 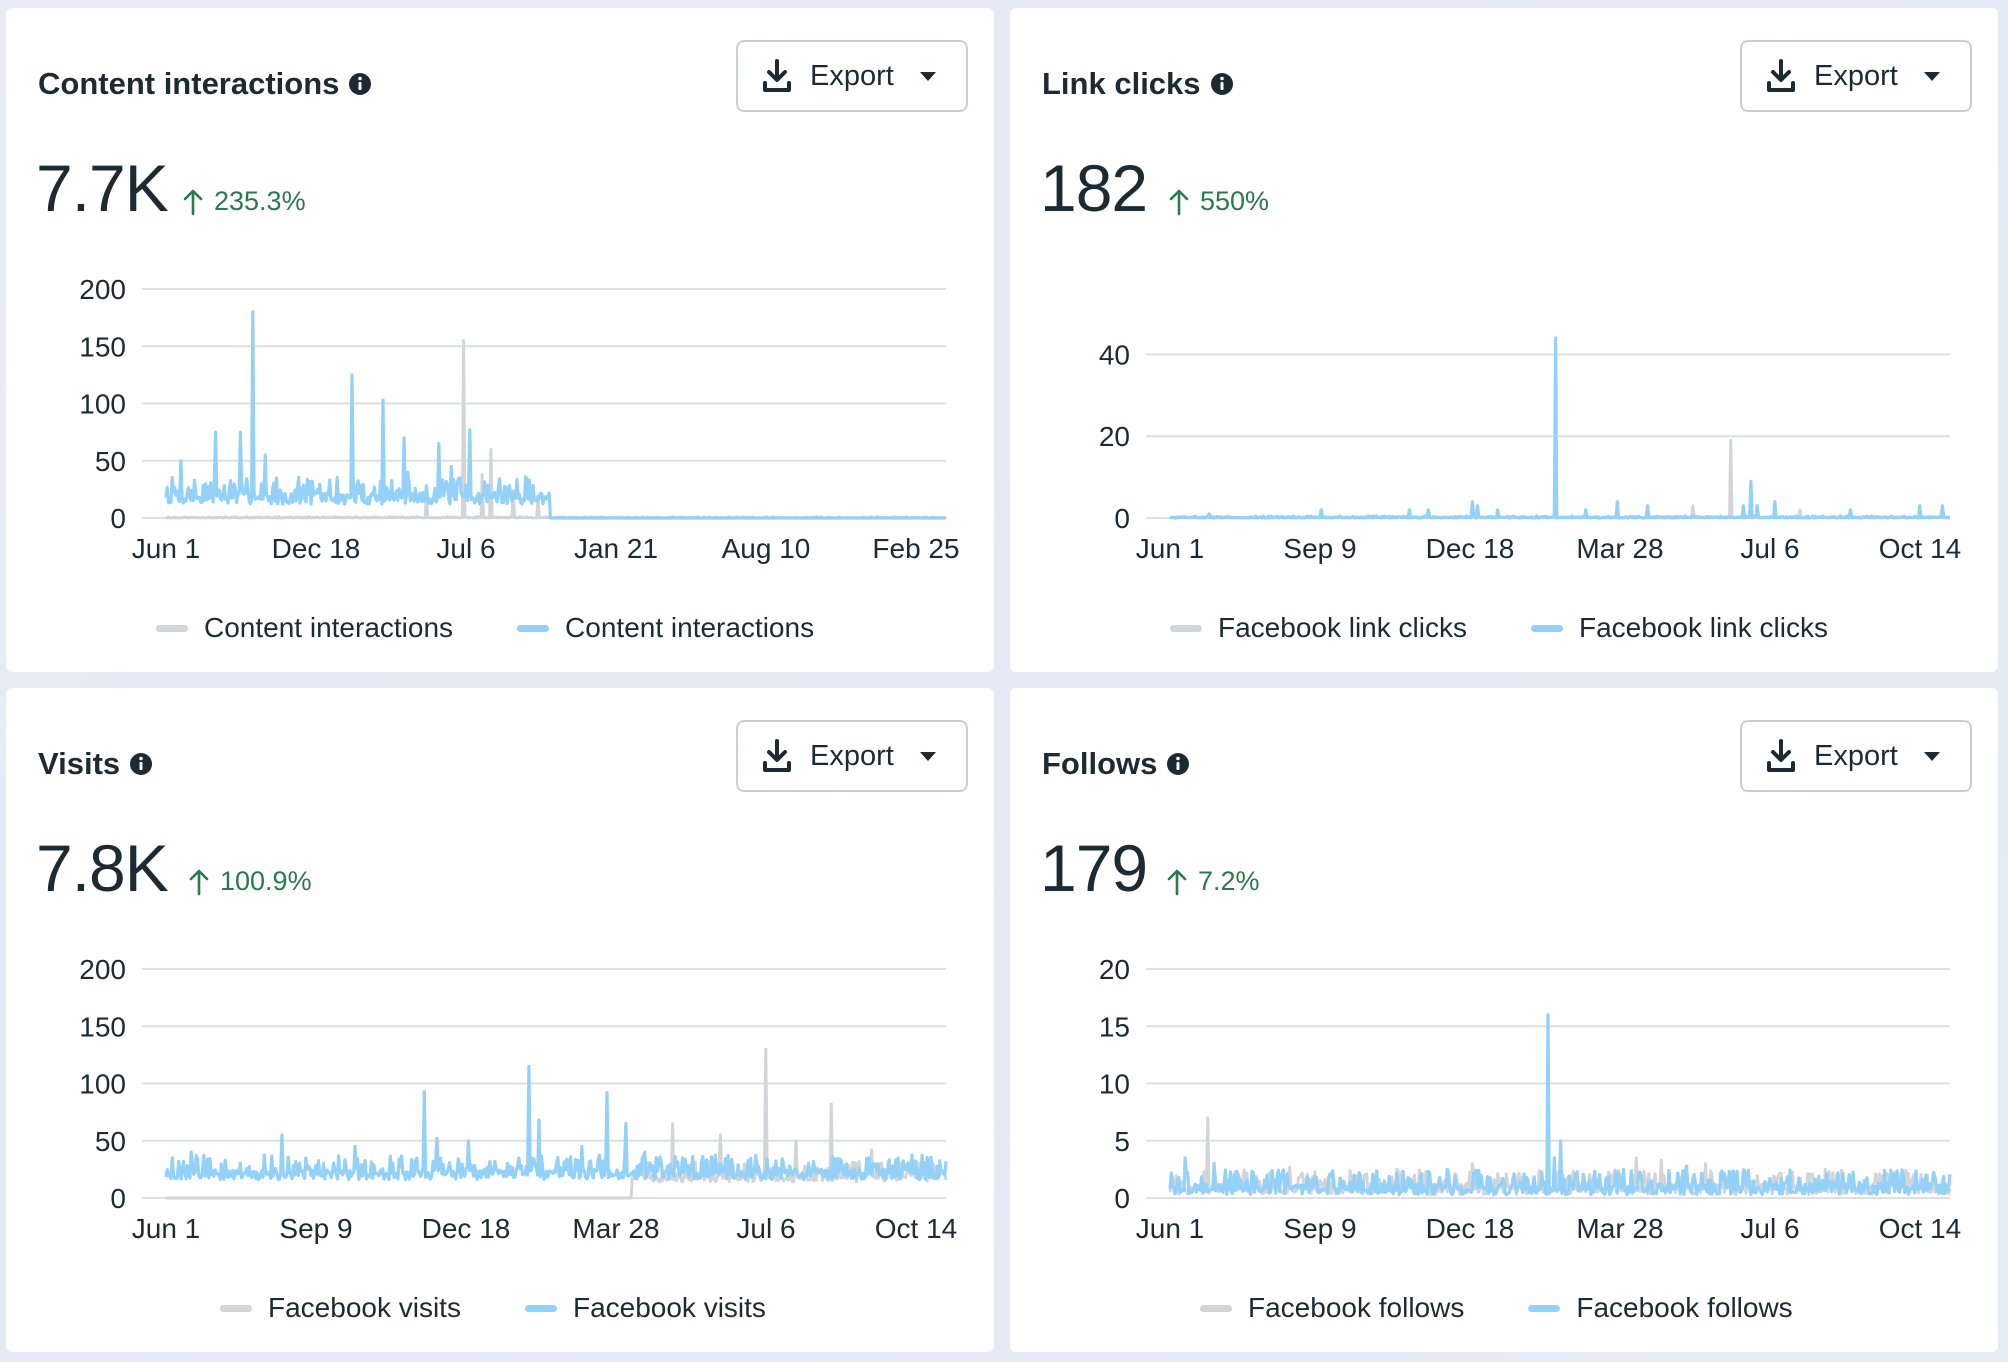 I want to click on delta-text: 100.9%, so click(x=266, y=881).